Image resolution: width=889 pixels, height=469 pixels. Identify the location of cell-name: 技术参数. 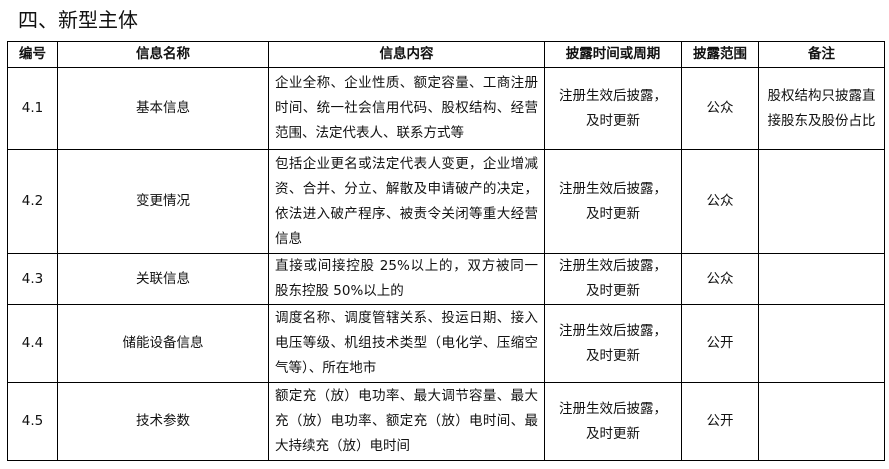
(163, 421).